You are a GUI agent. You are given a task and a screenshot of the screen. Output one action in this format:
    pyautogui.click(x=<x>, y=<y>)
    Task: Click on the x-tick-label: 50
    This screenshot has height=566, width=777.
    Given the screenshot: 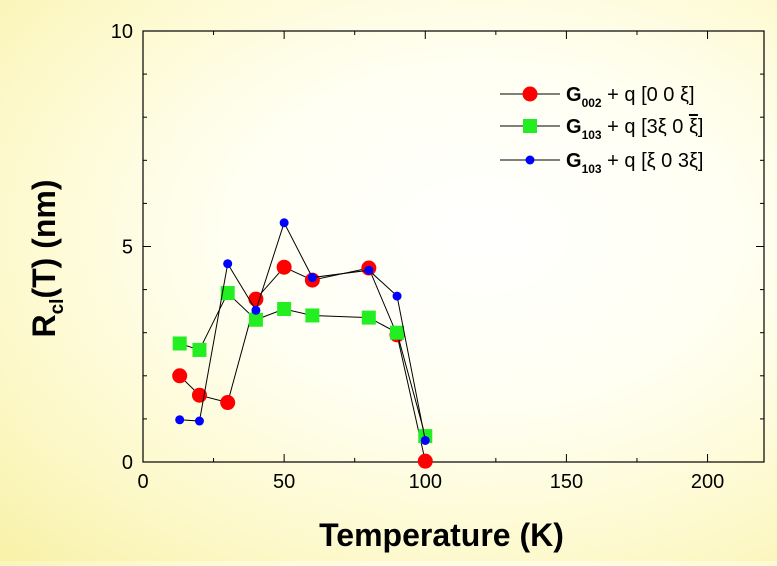 What is the action you would take?
    pyautogui.click(x=284, y=482)
    